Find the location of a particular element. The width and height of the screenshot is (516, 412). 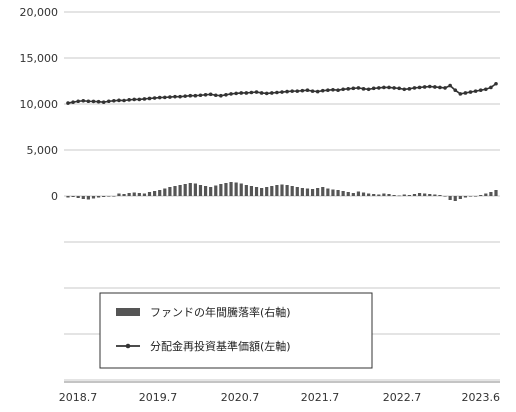

legend-label-line: 分配金再投資基準価額(左軸) is located at coordinates (220, 346).